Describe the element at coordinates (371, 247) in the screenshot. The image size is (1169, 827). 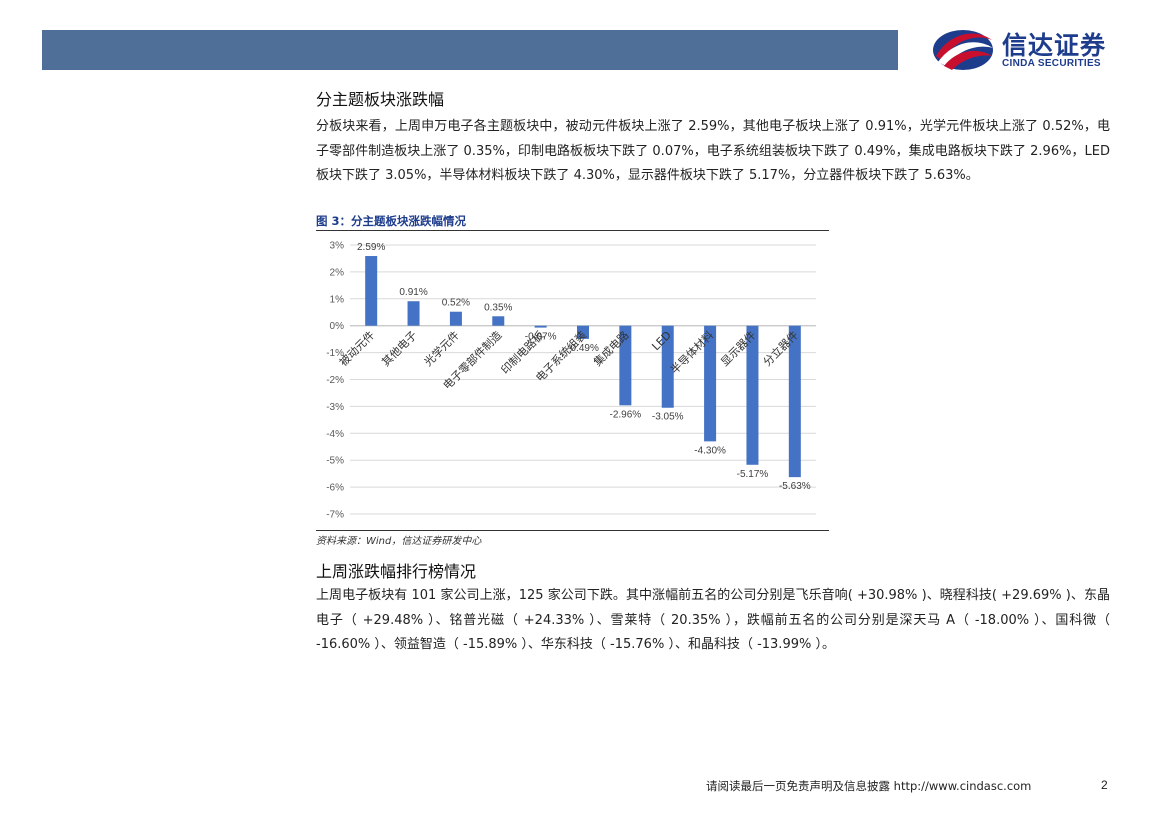
I see `data-label: 2.59%` at that location.